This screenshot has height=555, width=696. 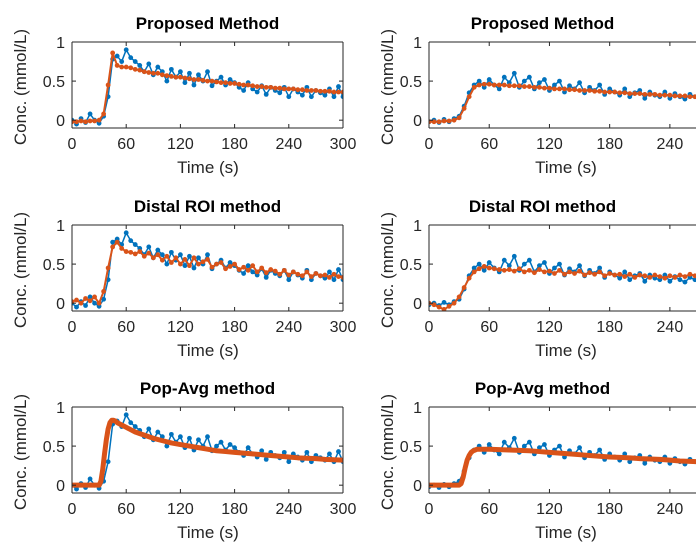 What do you see at coordinates (288, 509) in the screenshot?
I see `x-tick-label: 240` at bounding box center [288, 509].